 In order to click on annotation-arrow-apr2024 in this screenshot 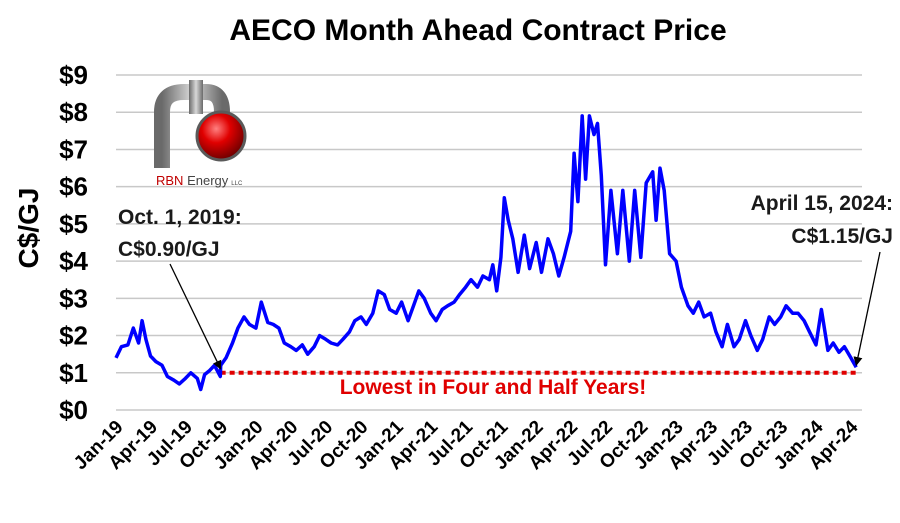, I will do `click(867, 309)`.